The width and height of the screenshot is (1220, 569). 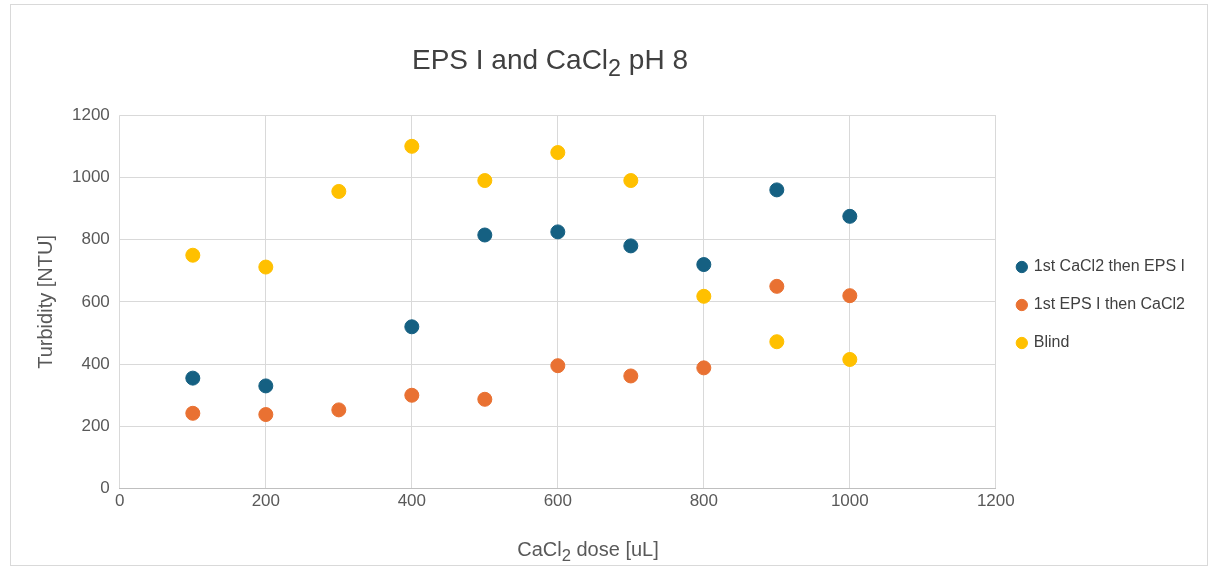 I want to click on legend-label: 1st EPS I then CaCl2, so click(x=1109, y=304).